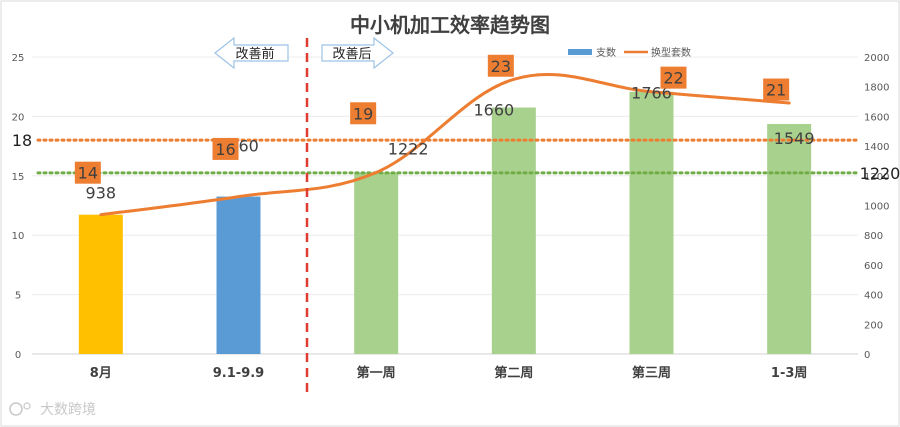 The image size is (900, 427). What do you see at coordinates (513, 373) in the screenshot?
I see `category-label: 第二周` at bounding box center [513, 373].